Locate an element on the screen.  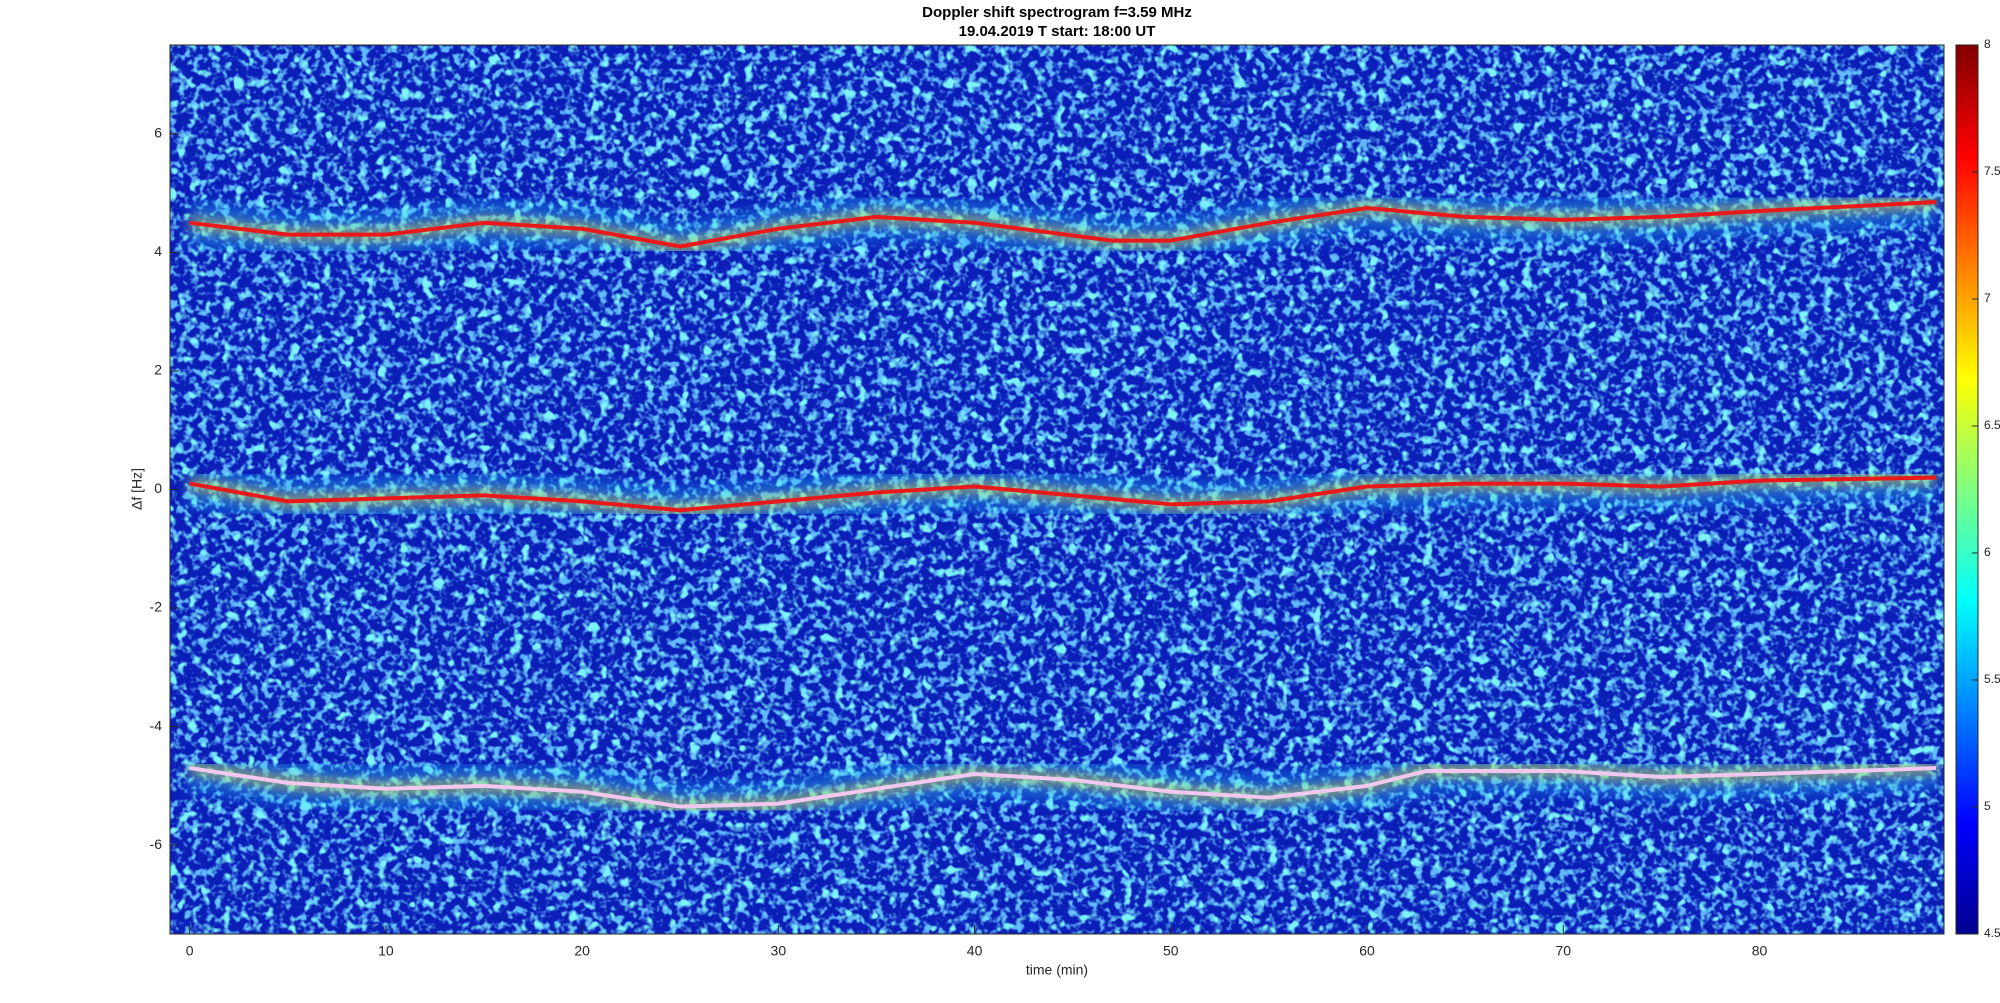
colorbar-tick-label: 7 is located at coordinates (1987, 298).